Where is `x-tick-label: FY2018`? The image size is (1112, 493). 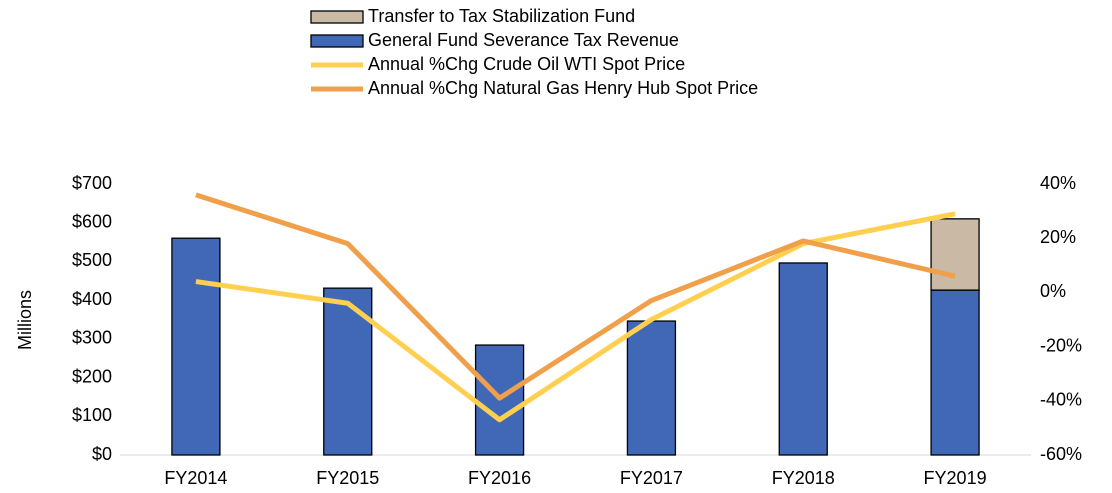 x-tick-label: FY2018 is located at coordinates (803, 478).